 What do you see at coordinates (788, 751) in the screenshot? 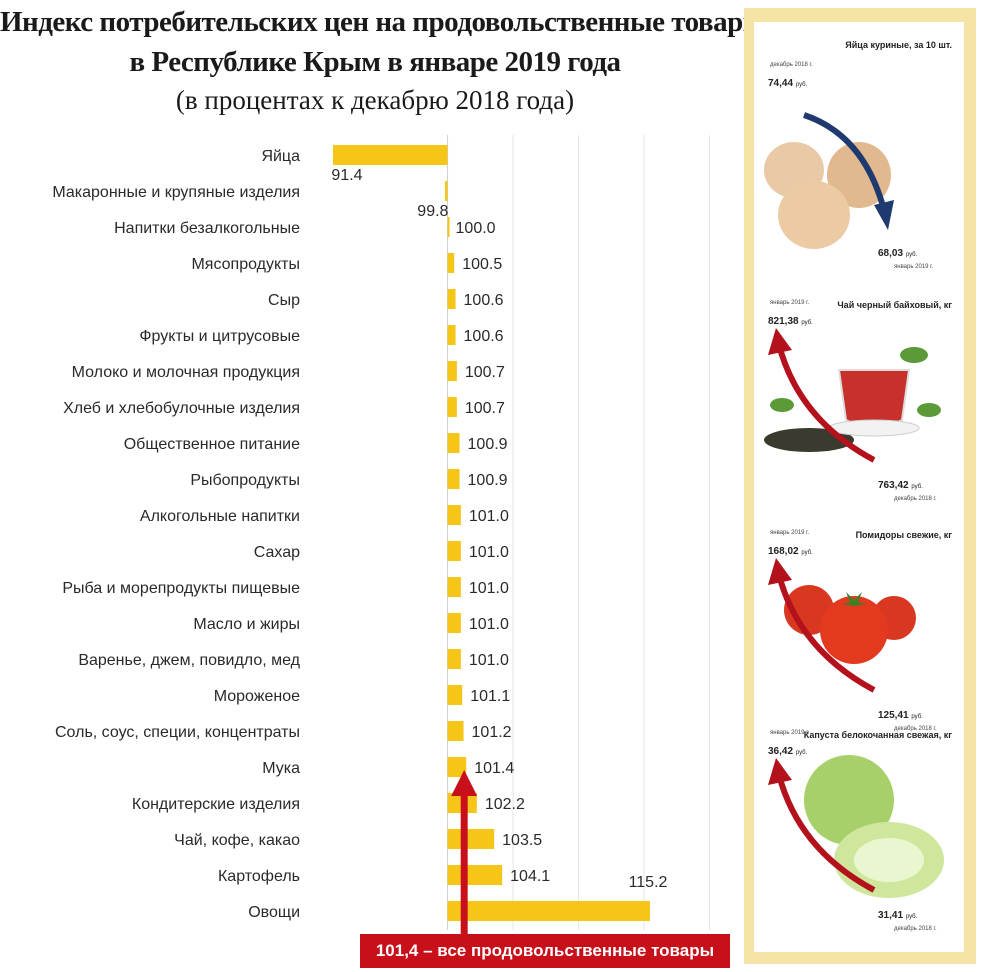
I see `start-price: 36,42 руб.` at bounding box center [788, 751].